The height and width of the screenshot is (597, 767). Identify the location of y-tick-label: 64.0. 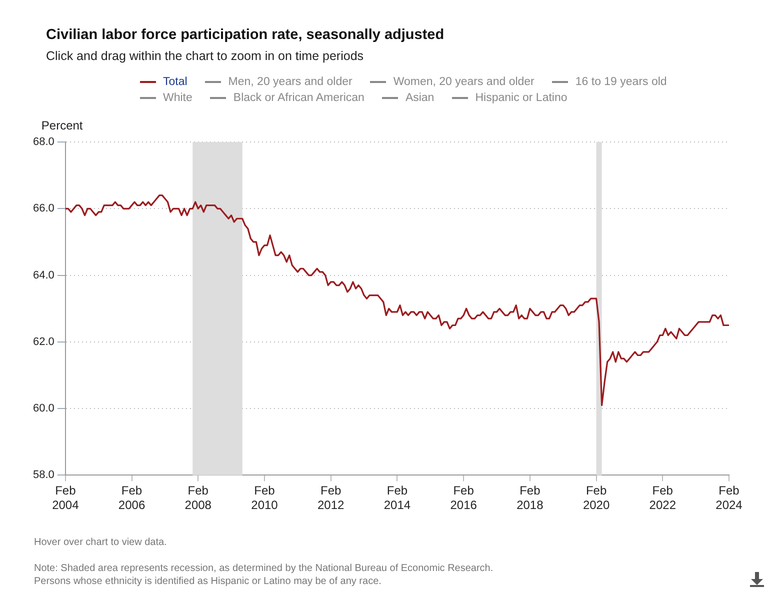
(43, 275).